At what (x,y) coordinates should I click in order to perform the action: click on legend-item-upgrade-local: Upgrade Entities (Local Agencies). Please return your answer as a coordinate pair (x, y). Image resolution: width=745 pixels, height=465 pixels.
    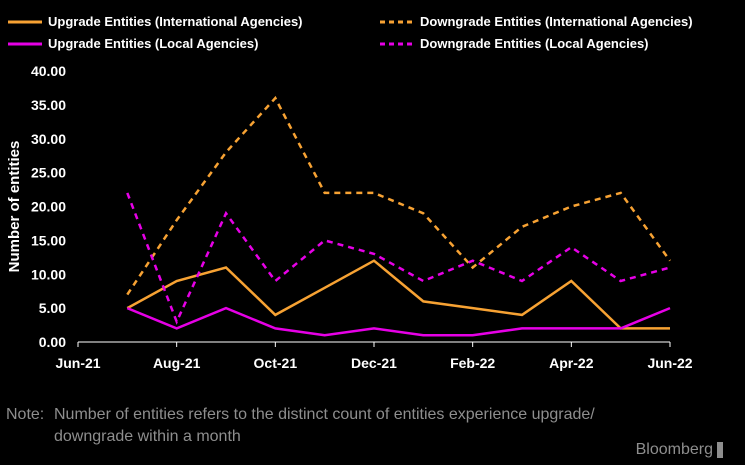
    Looking at the image, I should click on (133, 43).